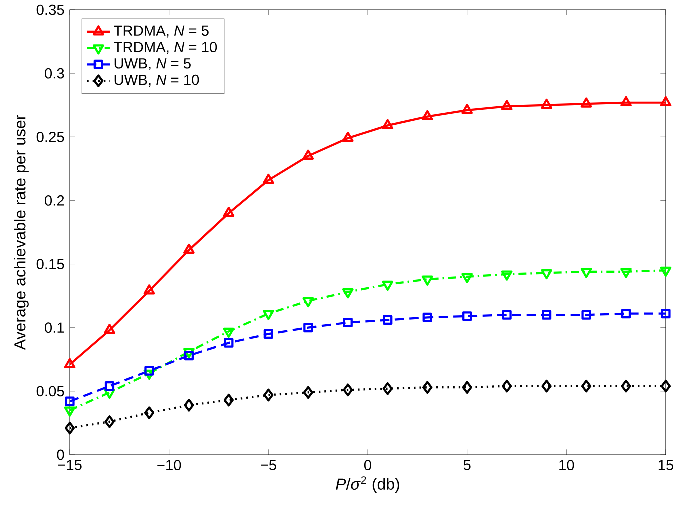  I want to click on x-tick-label: 0, so click(368, 465).